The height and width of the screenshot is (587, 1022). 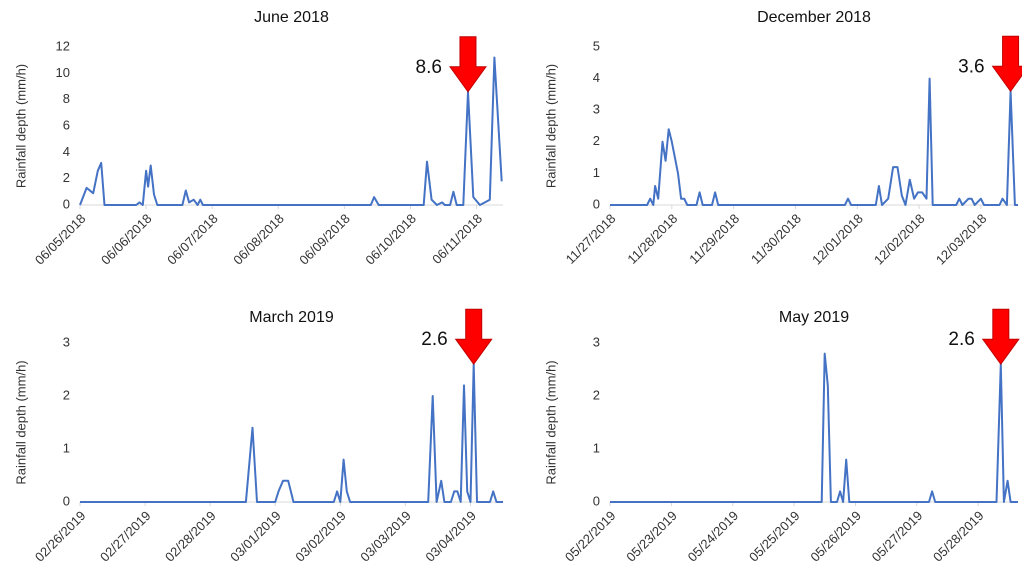 What do you see at coordinates (126, 239) in the screenshot?
I see `x-tick-label: 06/06/2018` at bounding box center [126, 239].